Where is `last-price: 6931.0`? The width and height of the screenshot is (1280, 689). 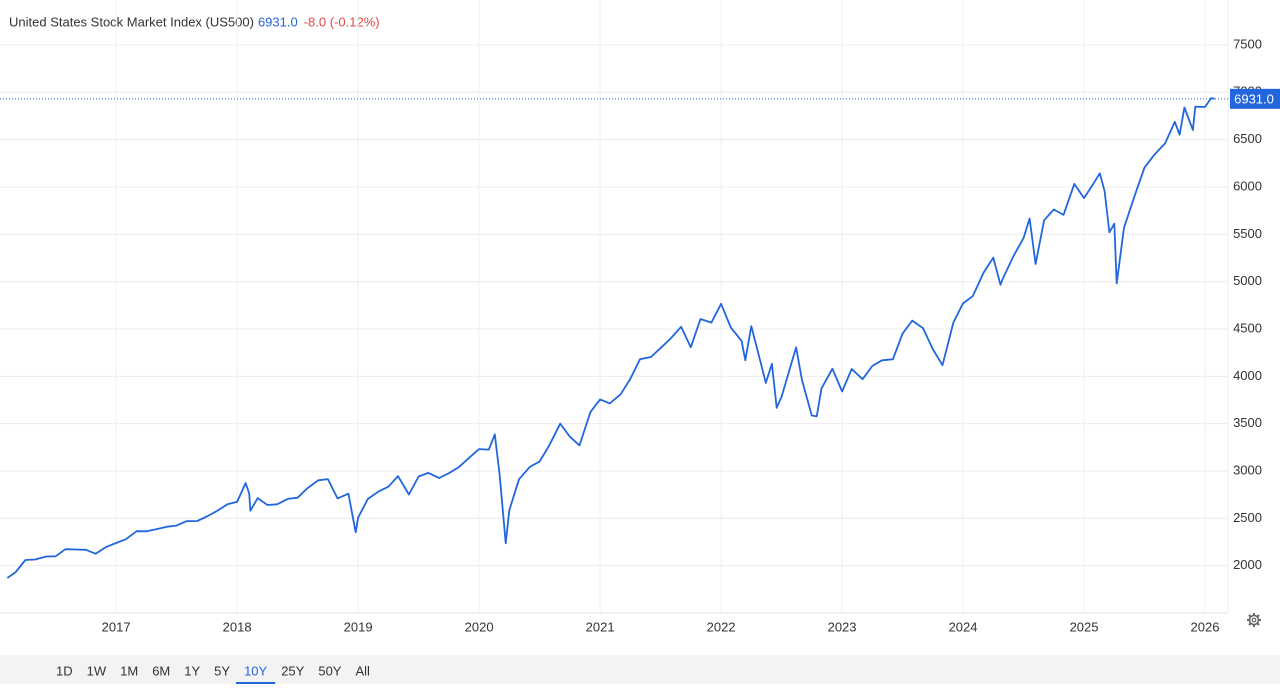 last-price: 6931.0 is located at coordinates (278, 21).